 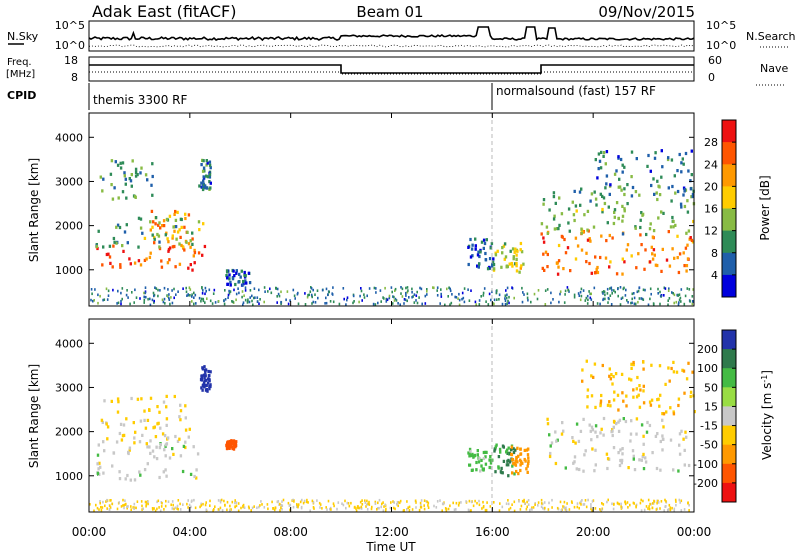 What do you see at coordinates (593, 532) in the screenshot?
I see `x-tick-label: 20:00` at bounding box center [593, 532].